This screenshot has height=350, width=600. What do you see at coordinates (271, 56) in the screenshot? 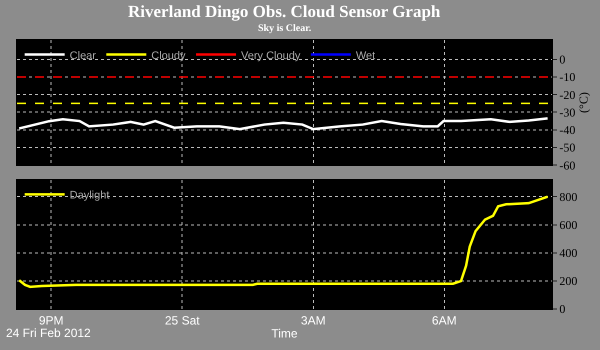
I see `legend-label: Very Cloudy` at bounding box center [271, 56].